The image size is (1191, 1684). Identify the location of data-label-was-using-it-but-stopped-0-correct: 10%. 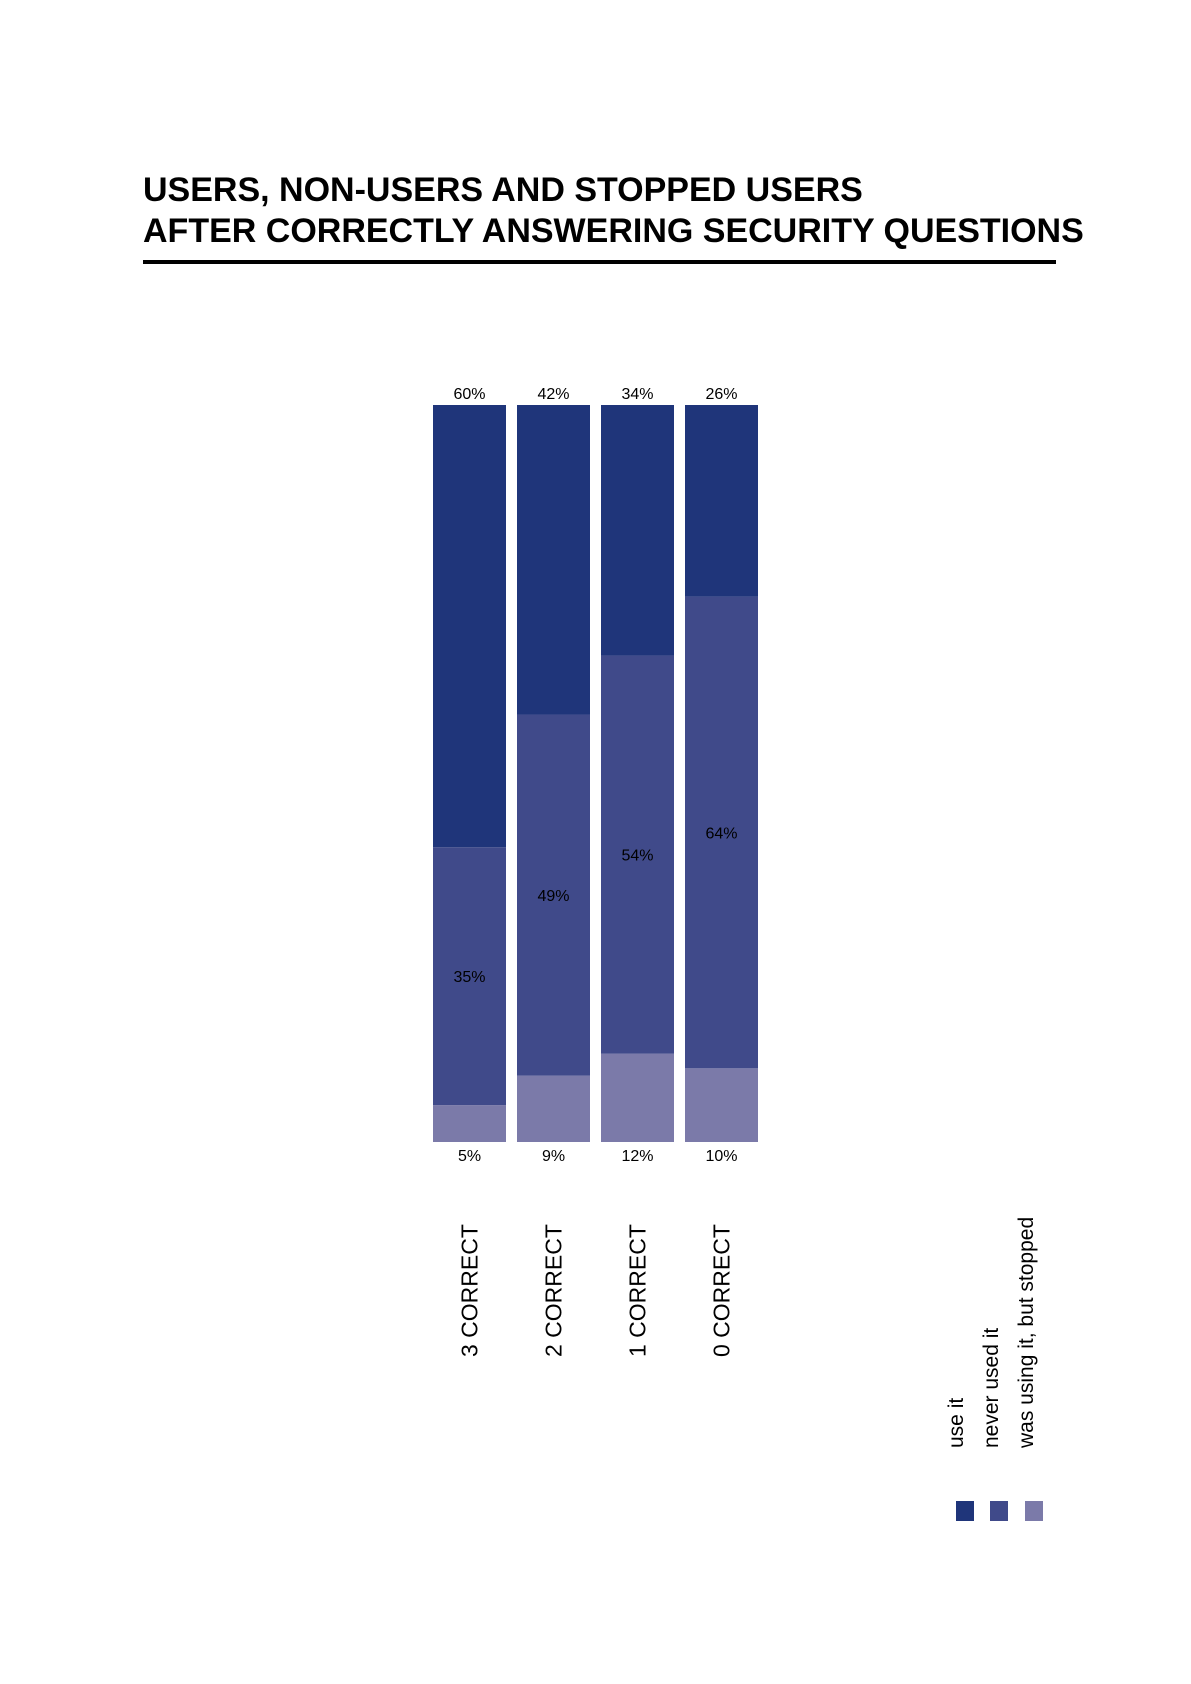
(721, 1156).